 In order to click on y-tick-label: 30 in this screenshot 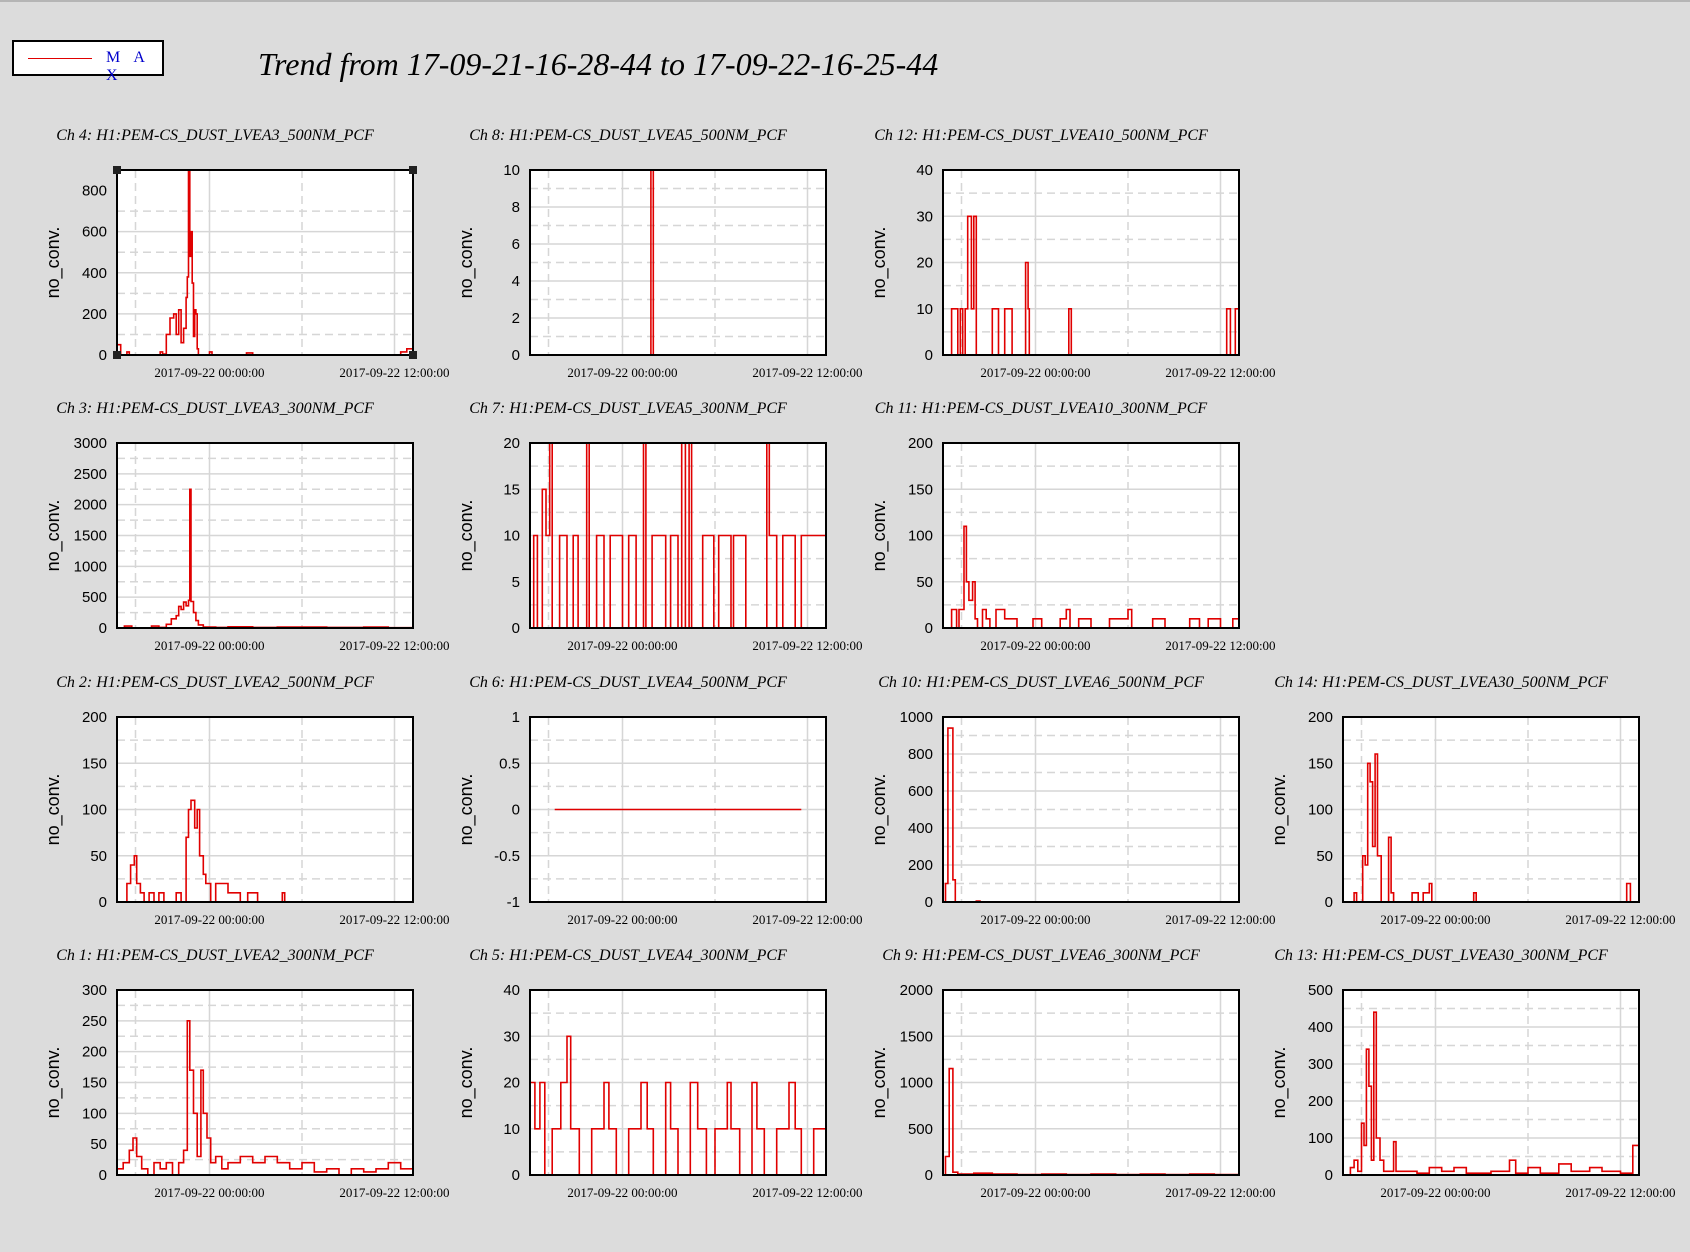, I will do `click(924, 216)`.